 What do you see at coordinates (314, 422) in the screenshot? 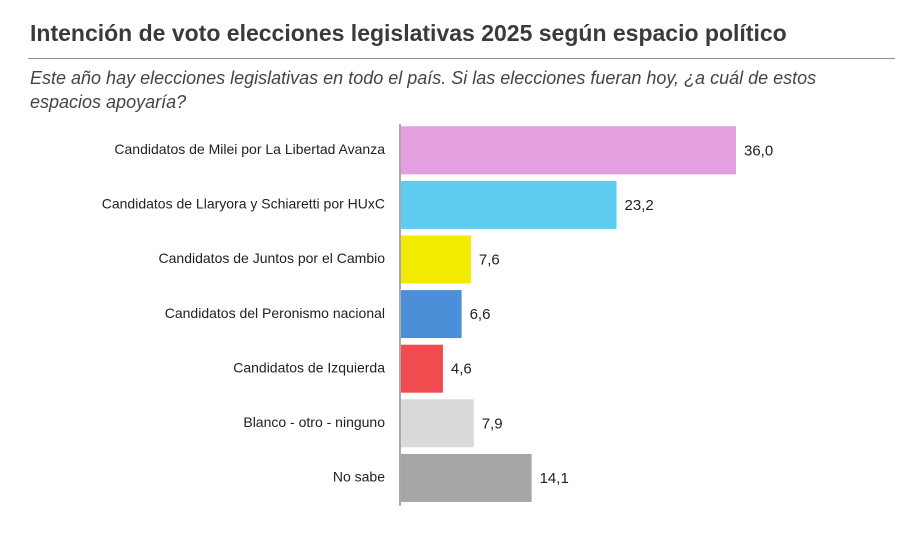
I see `category-label: Blanco - otro - ninguno` at bounding box center [314, 422].